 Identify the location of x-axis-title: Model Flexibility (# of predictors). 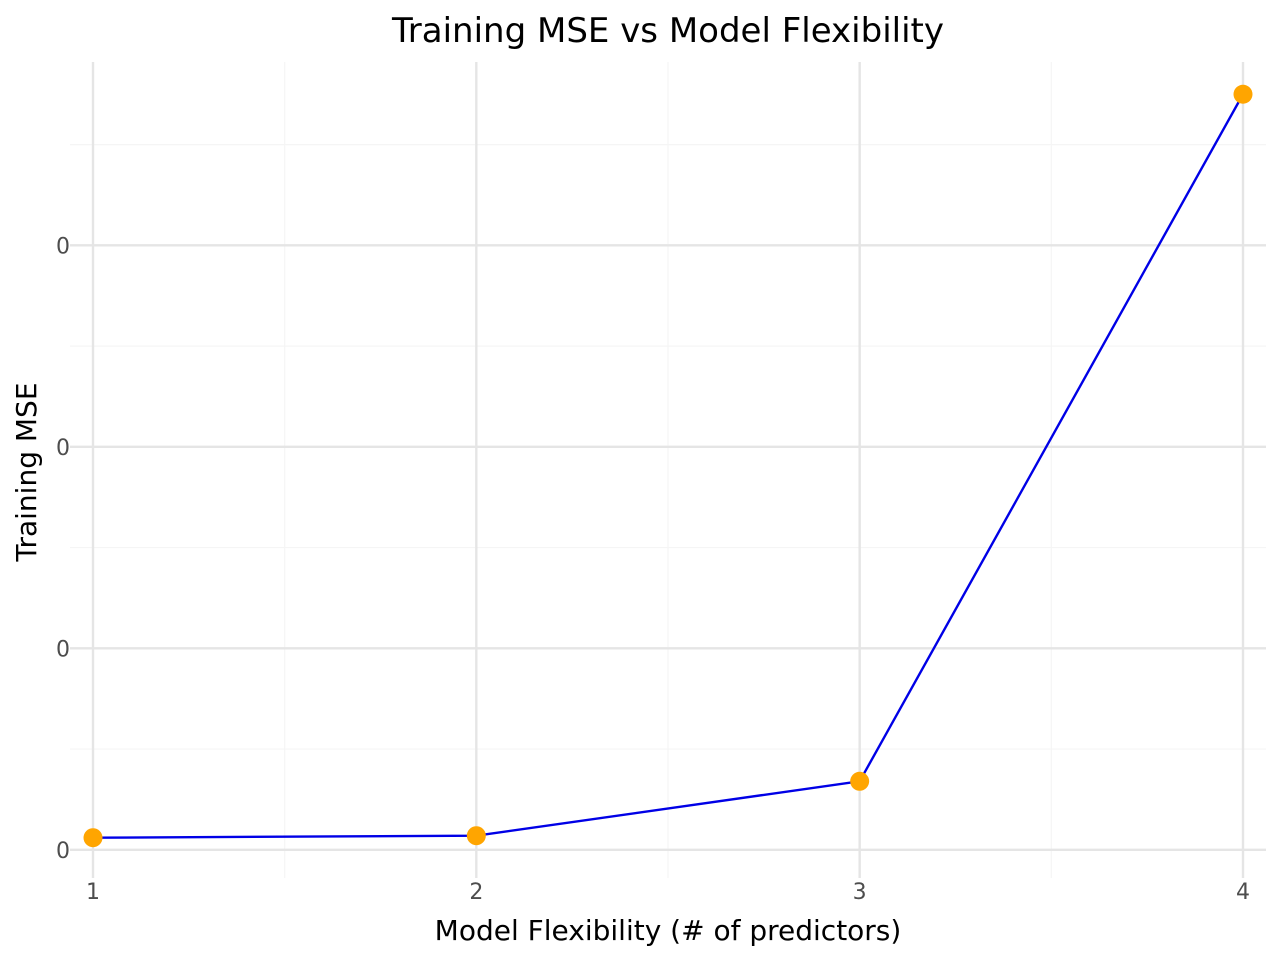
(668, 930).